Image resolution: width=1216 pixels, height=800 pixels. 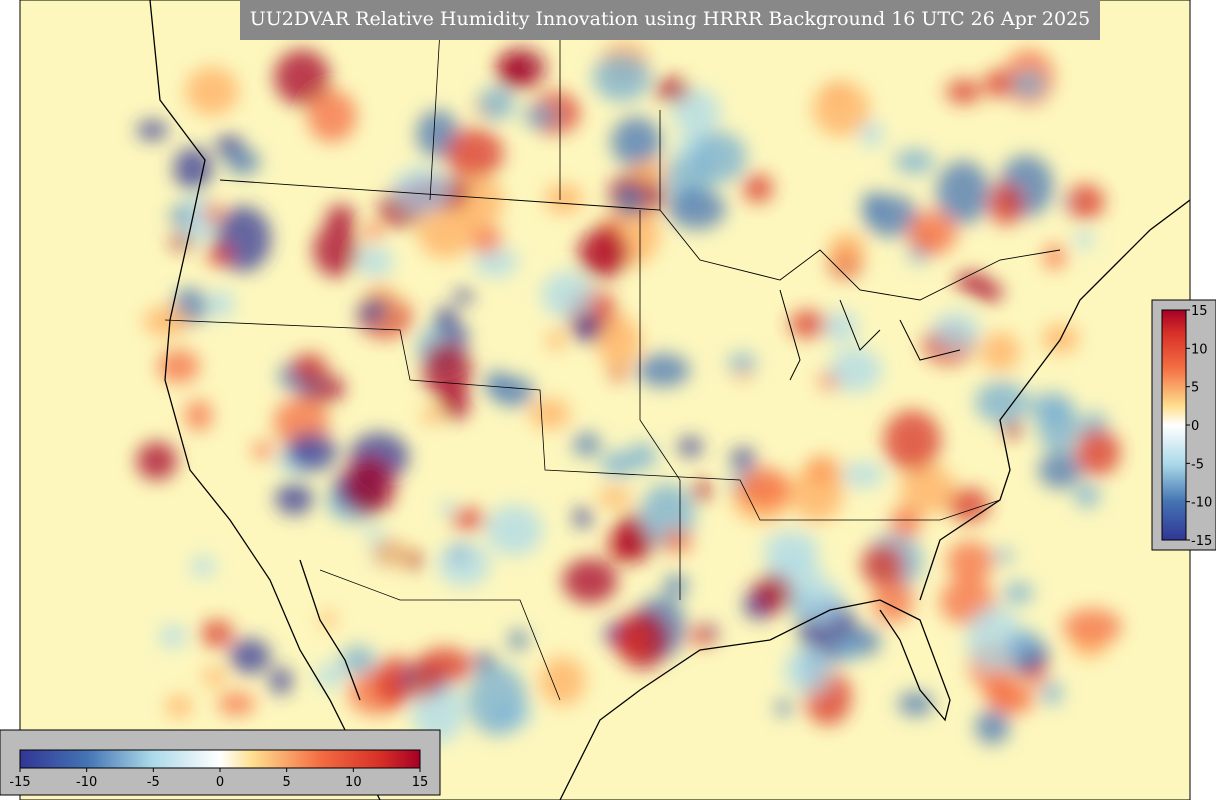 I want to click on colorbar-ticks: -15 -10 -5 0 5 10 15, so click(x=218, y=779).